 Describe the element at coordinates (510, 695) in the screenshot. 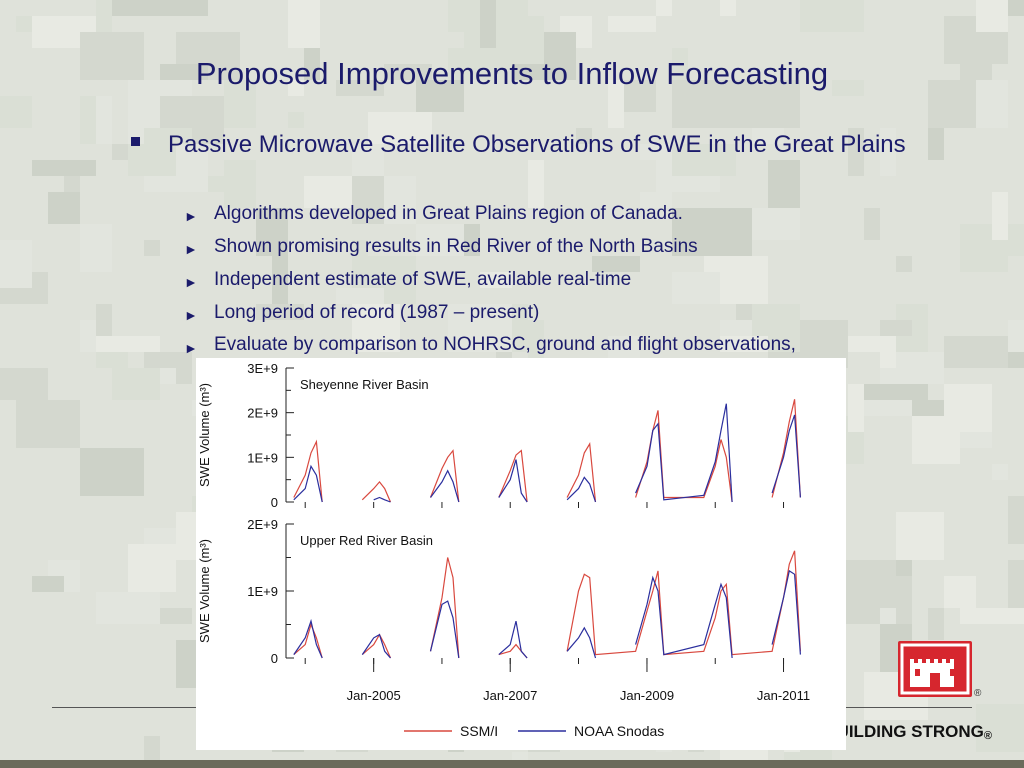

I see `x-tick-label: Jan-2007` at that location.